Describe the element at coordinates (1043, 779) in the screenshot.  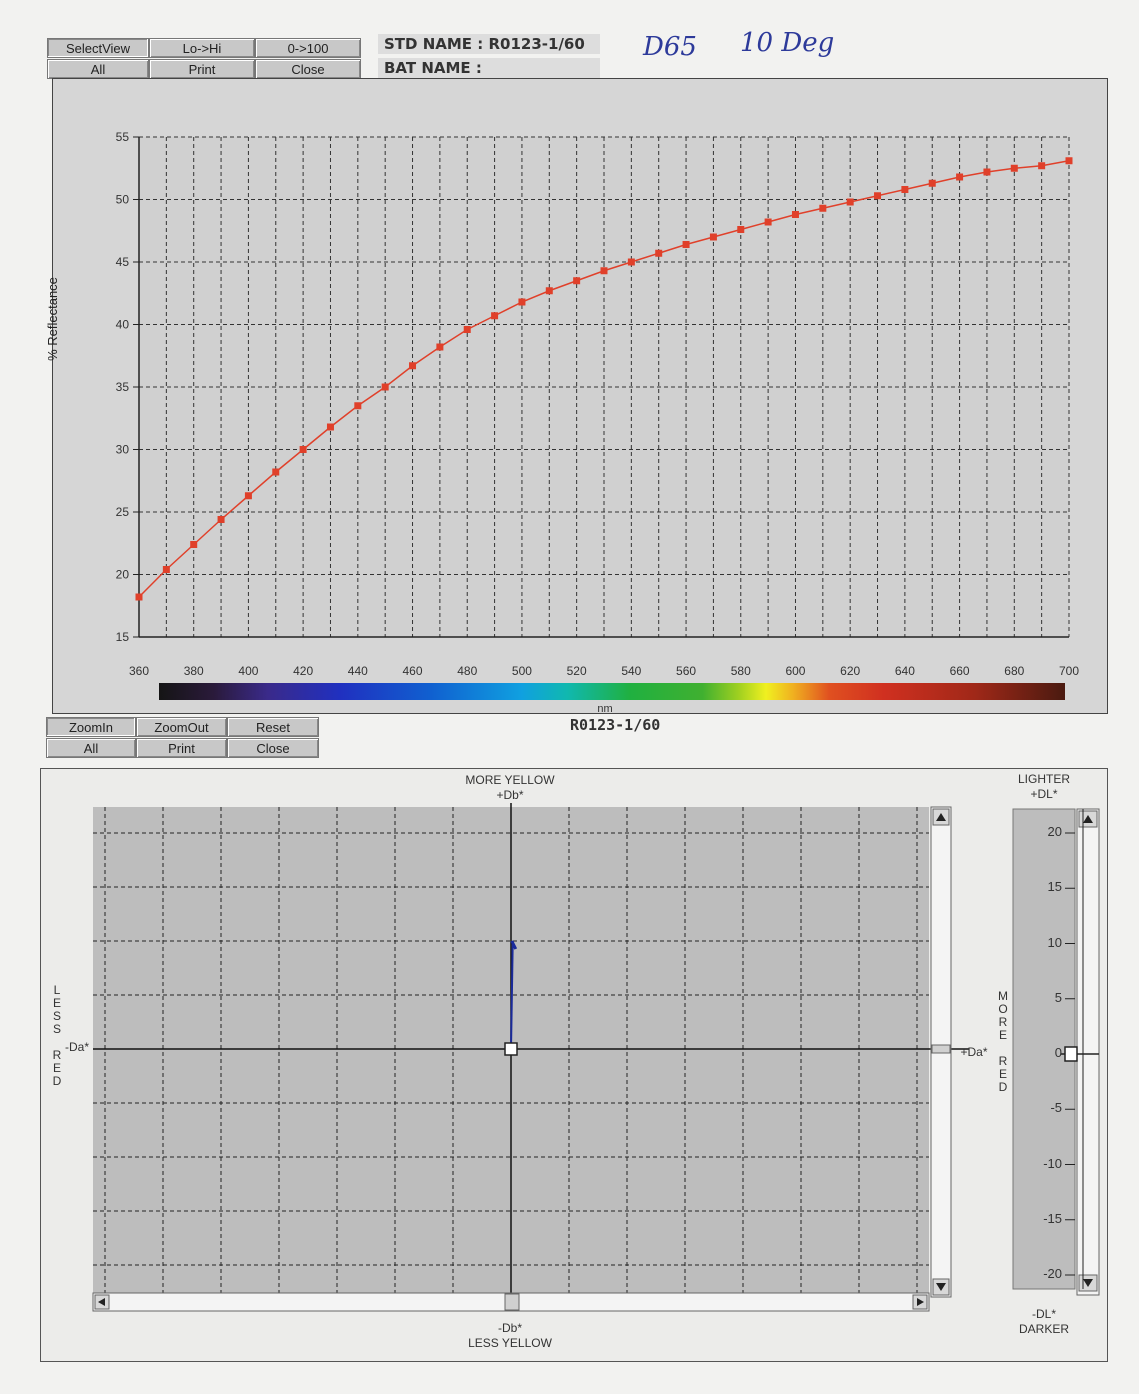
I see `lighter-label: LIGHTER` at that location.